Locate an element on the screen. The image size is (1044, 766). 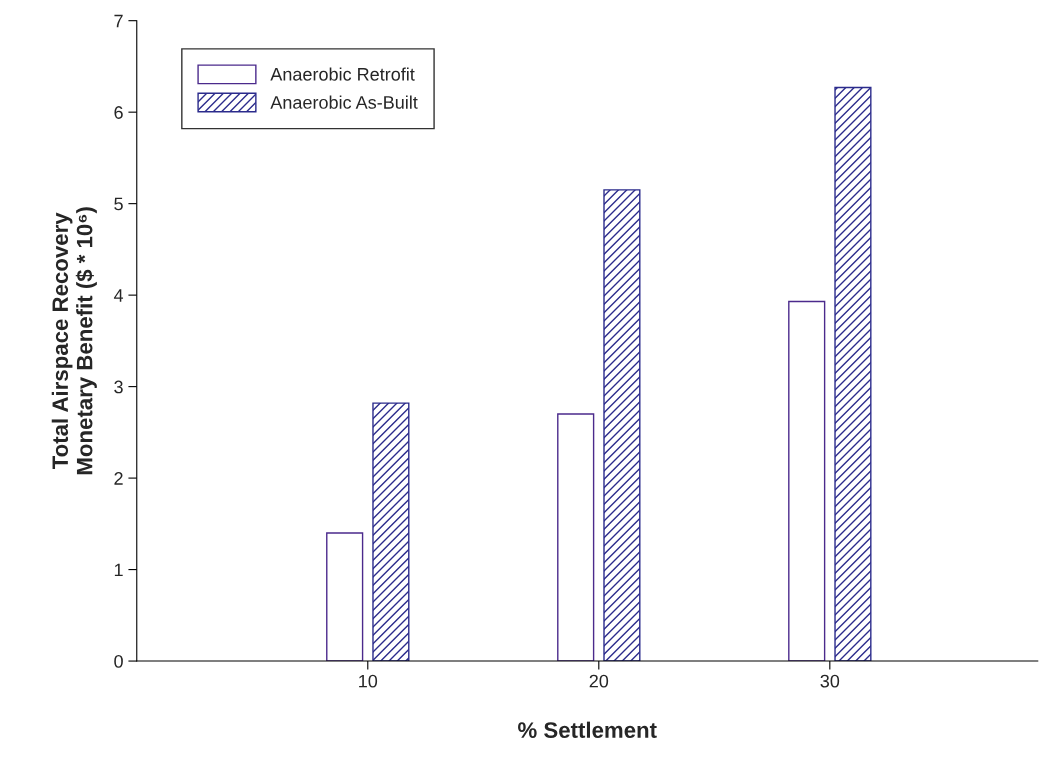
legend-label: Anaerobic As-Built is located at coordinates (344, 102).